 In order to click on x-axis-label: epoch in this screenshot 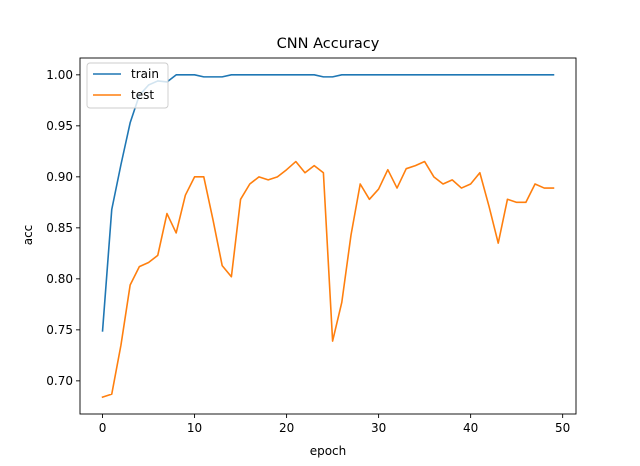, I will do `click(328, 451)`.